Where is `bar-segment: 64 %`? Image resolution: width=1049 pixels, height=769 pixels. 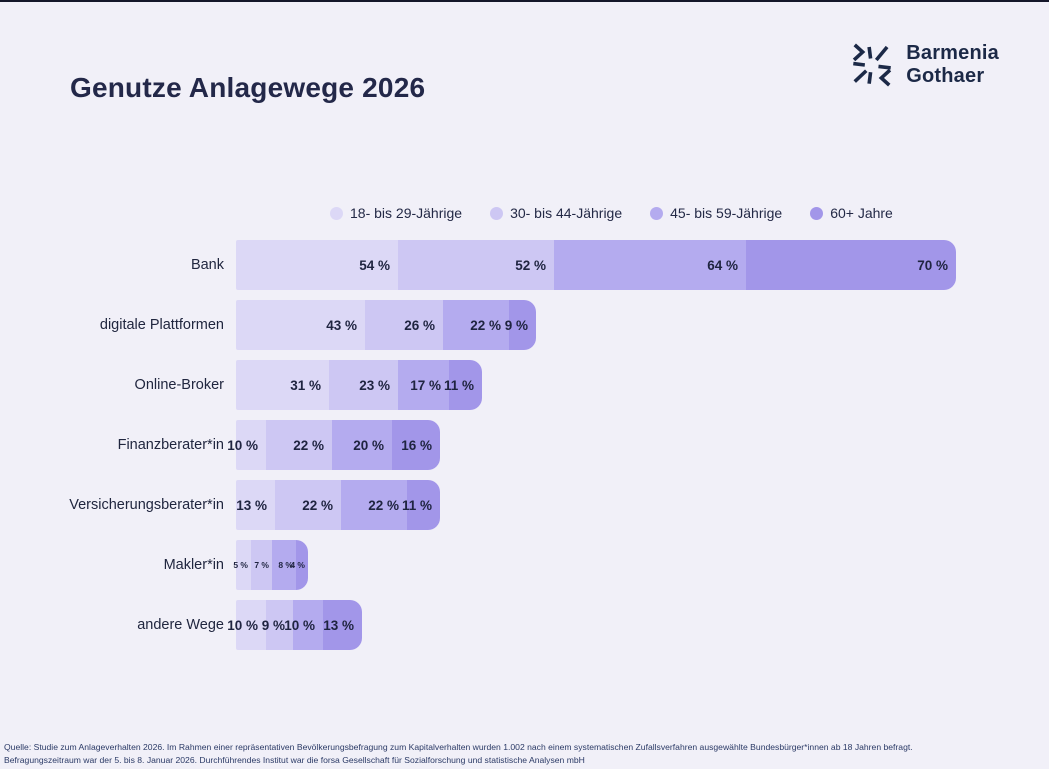
bar-segment: 64 % is located at coordinates (650, 265).